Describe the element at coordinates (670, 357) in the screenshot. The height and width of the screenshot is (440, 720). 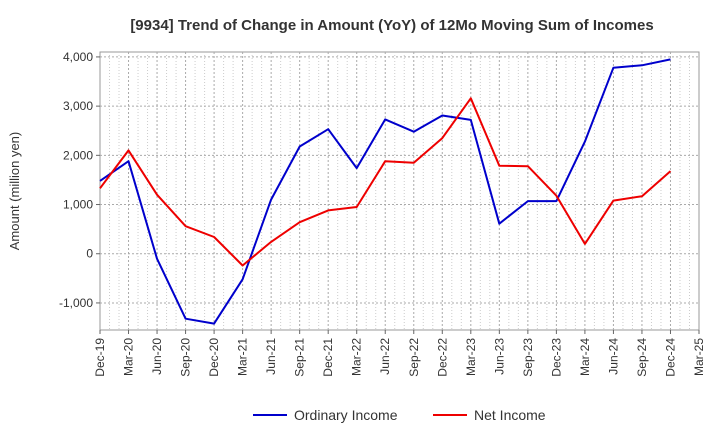
I see `x-tick-label: Dec-24` at that location.